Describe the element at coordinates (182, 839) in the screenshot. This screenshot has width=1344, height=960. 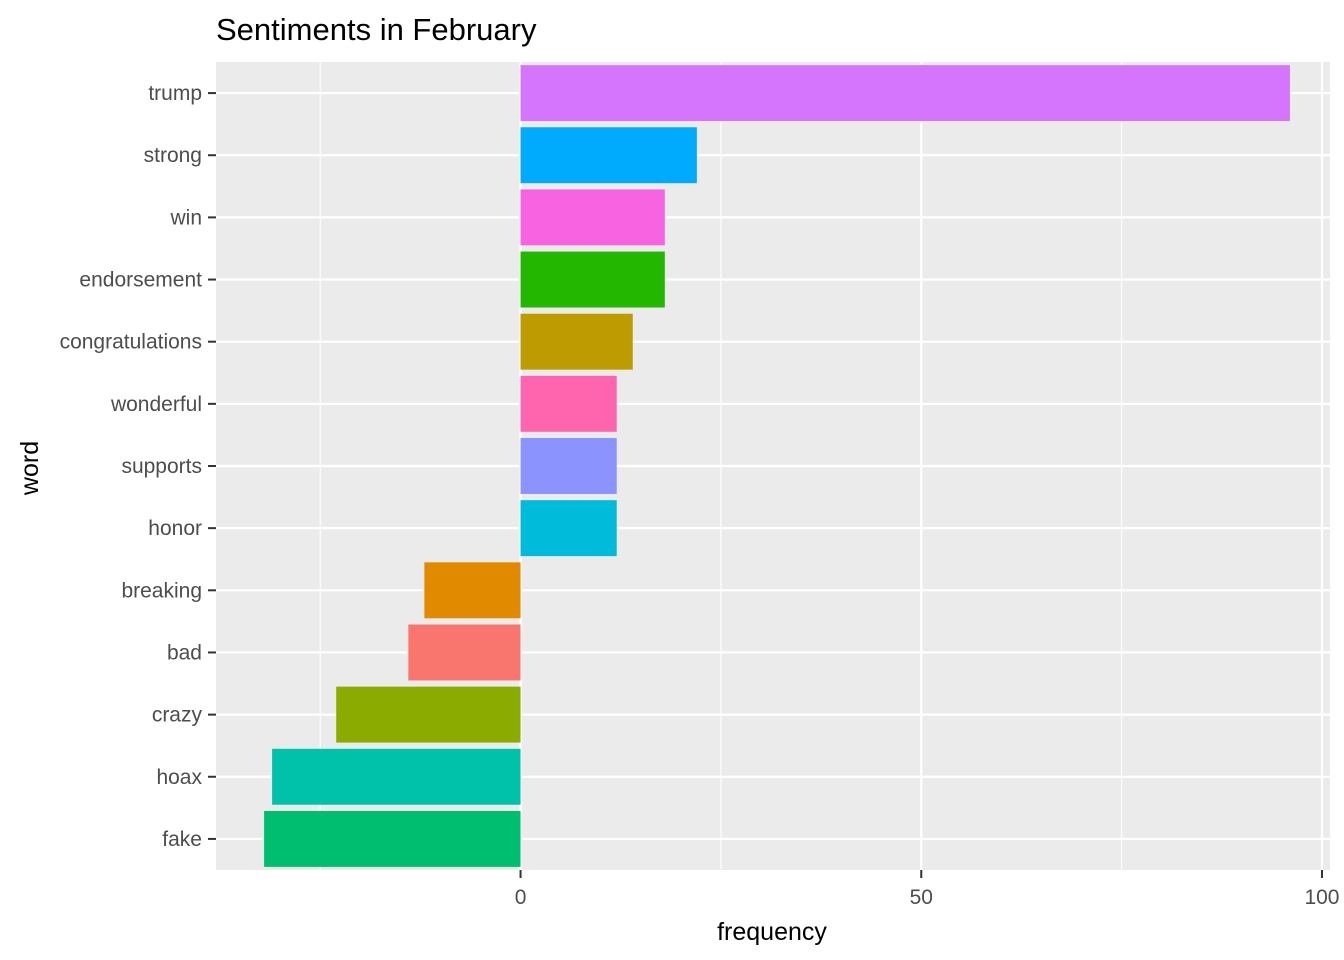
I see `y-tick-label: fake` at that location.